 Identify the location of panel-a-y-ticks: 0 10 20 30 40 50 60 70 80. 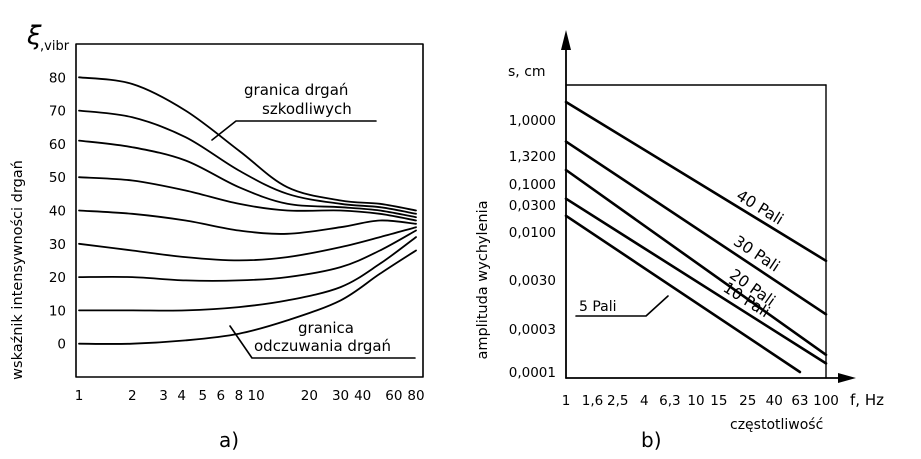
(57, 211).